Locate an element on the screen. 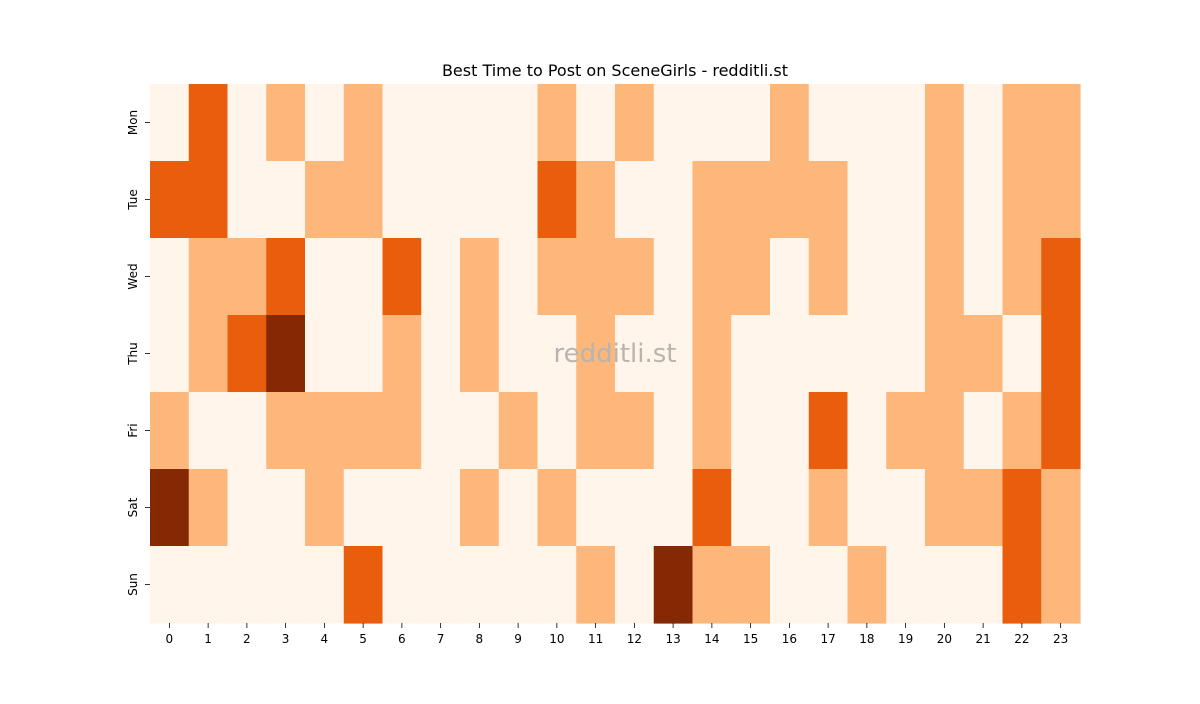 Image resolution: width=1200 pixels, height=704 pixels. y-tick-label: Wed is located at coordinates (133, 276).